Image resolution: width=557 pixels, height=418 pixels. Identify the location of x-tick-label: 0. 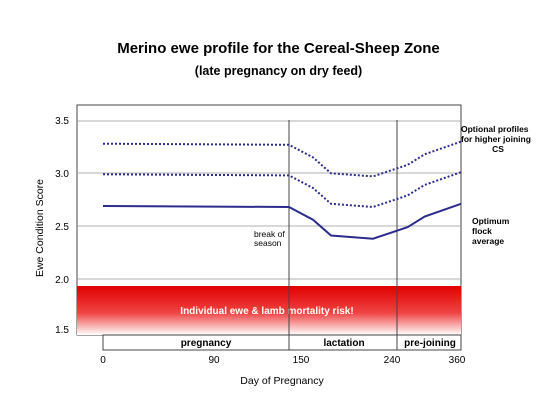
(103, 360).